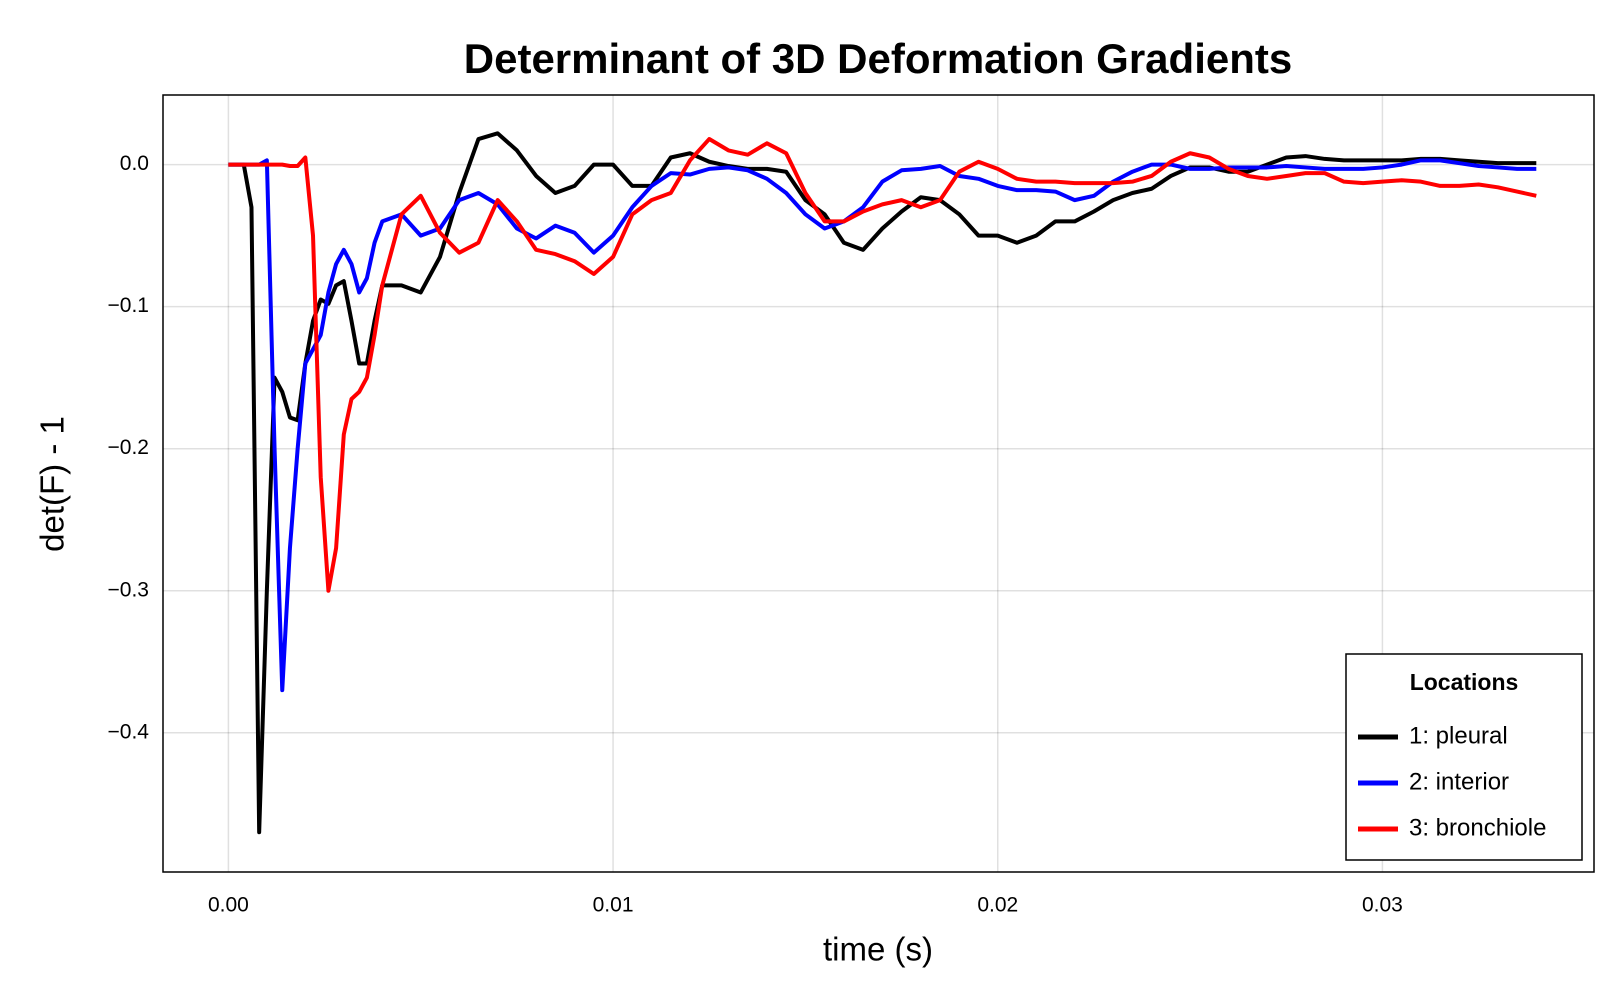  Describe the element at coordinates (1464, 682) in the screenshot. I see `legend-title: Locations` at that location.